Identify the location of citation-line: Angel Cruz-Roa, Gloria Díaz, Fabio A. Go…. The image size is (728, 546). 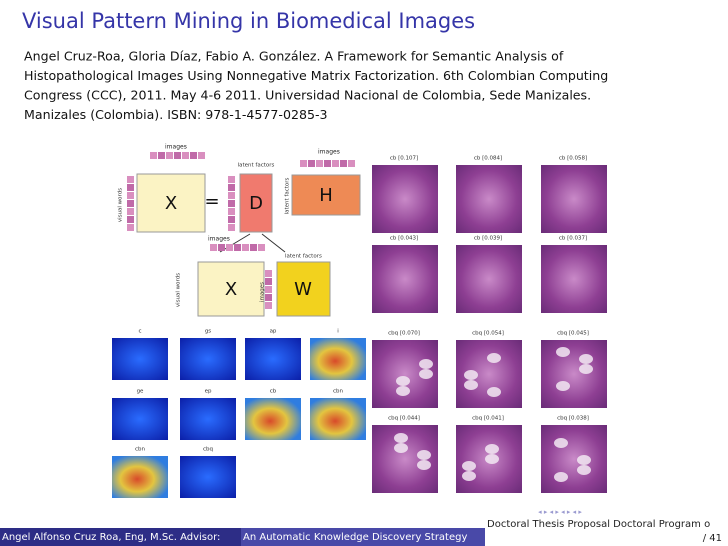
(294, 56).